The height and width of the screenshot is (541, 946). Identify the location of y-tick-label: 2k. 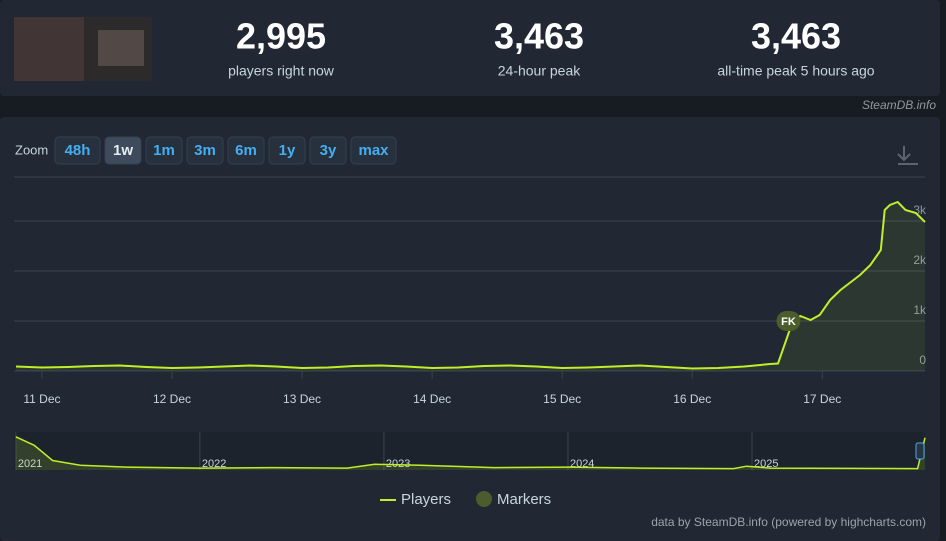
(920, 260).